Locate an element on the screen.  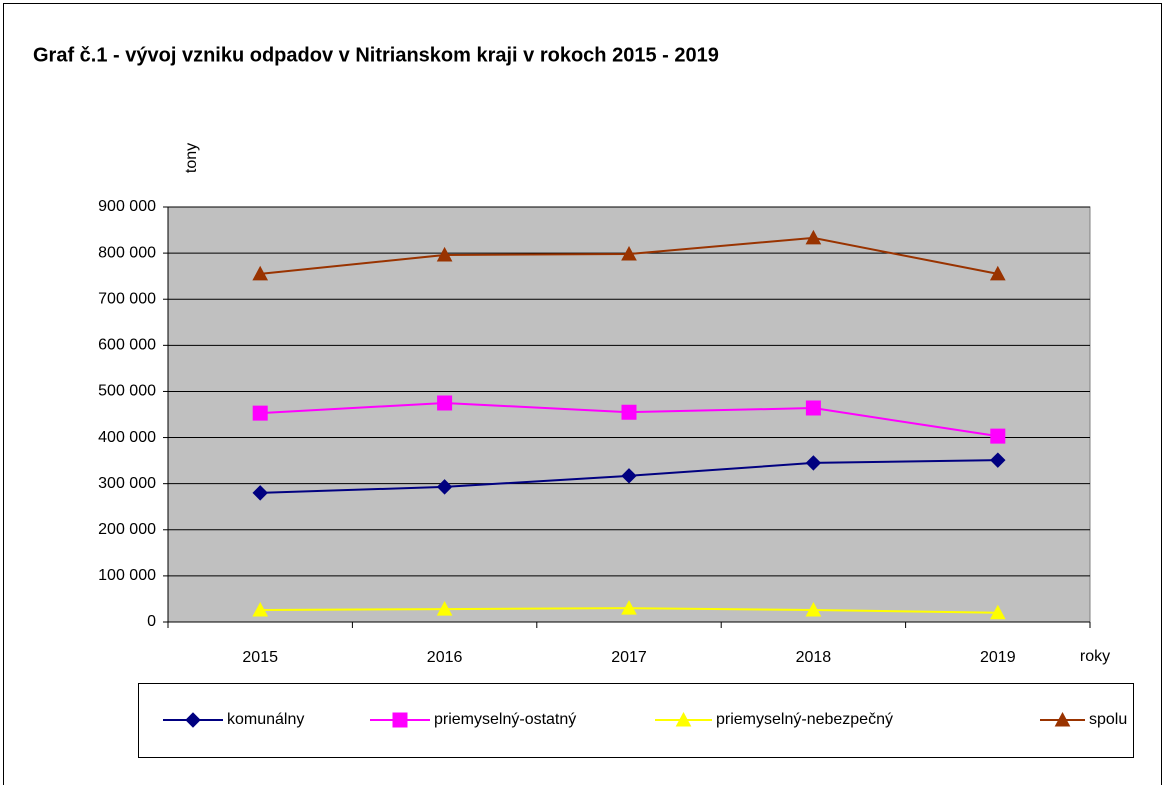
y-axis-label: tony is located at coordinates (191, 158).